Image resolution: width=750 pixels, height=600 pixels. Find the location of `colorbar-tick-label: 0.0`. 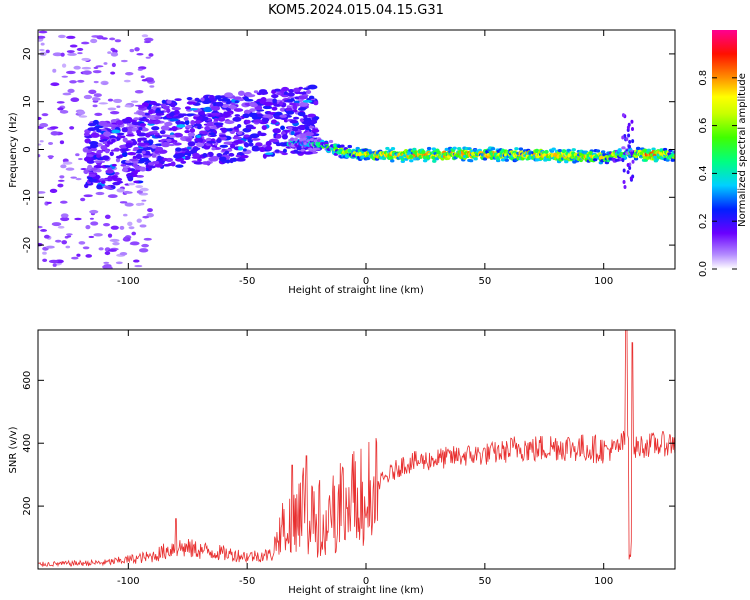

colorbar-tick-label: 0.0 is located at coordinates (703, 269).